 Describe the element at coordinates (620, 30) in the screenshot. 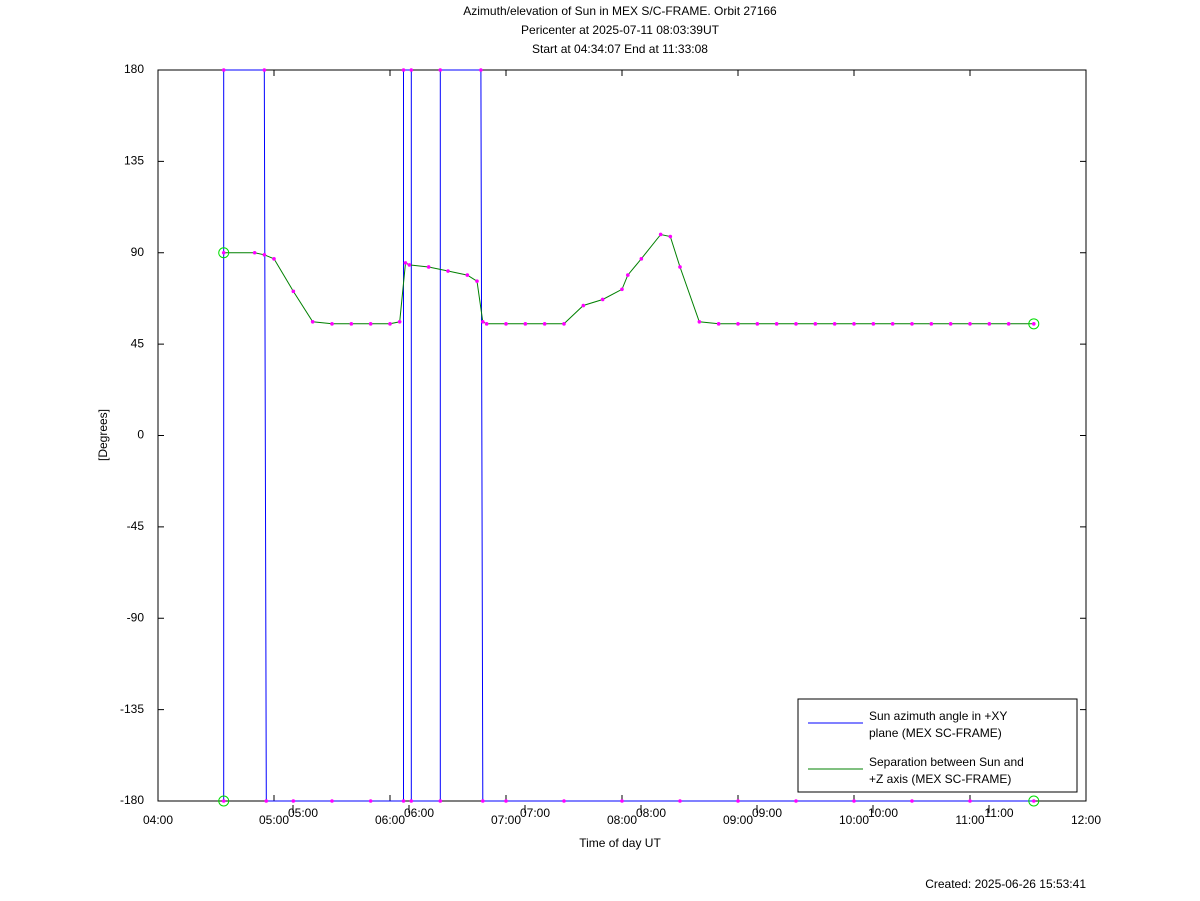

I see `chart-subtitle: Pericenter at 2025-07-11 08:03:39UT` at that location.